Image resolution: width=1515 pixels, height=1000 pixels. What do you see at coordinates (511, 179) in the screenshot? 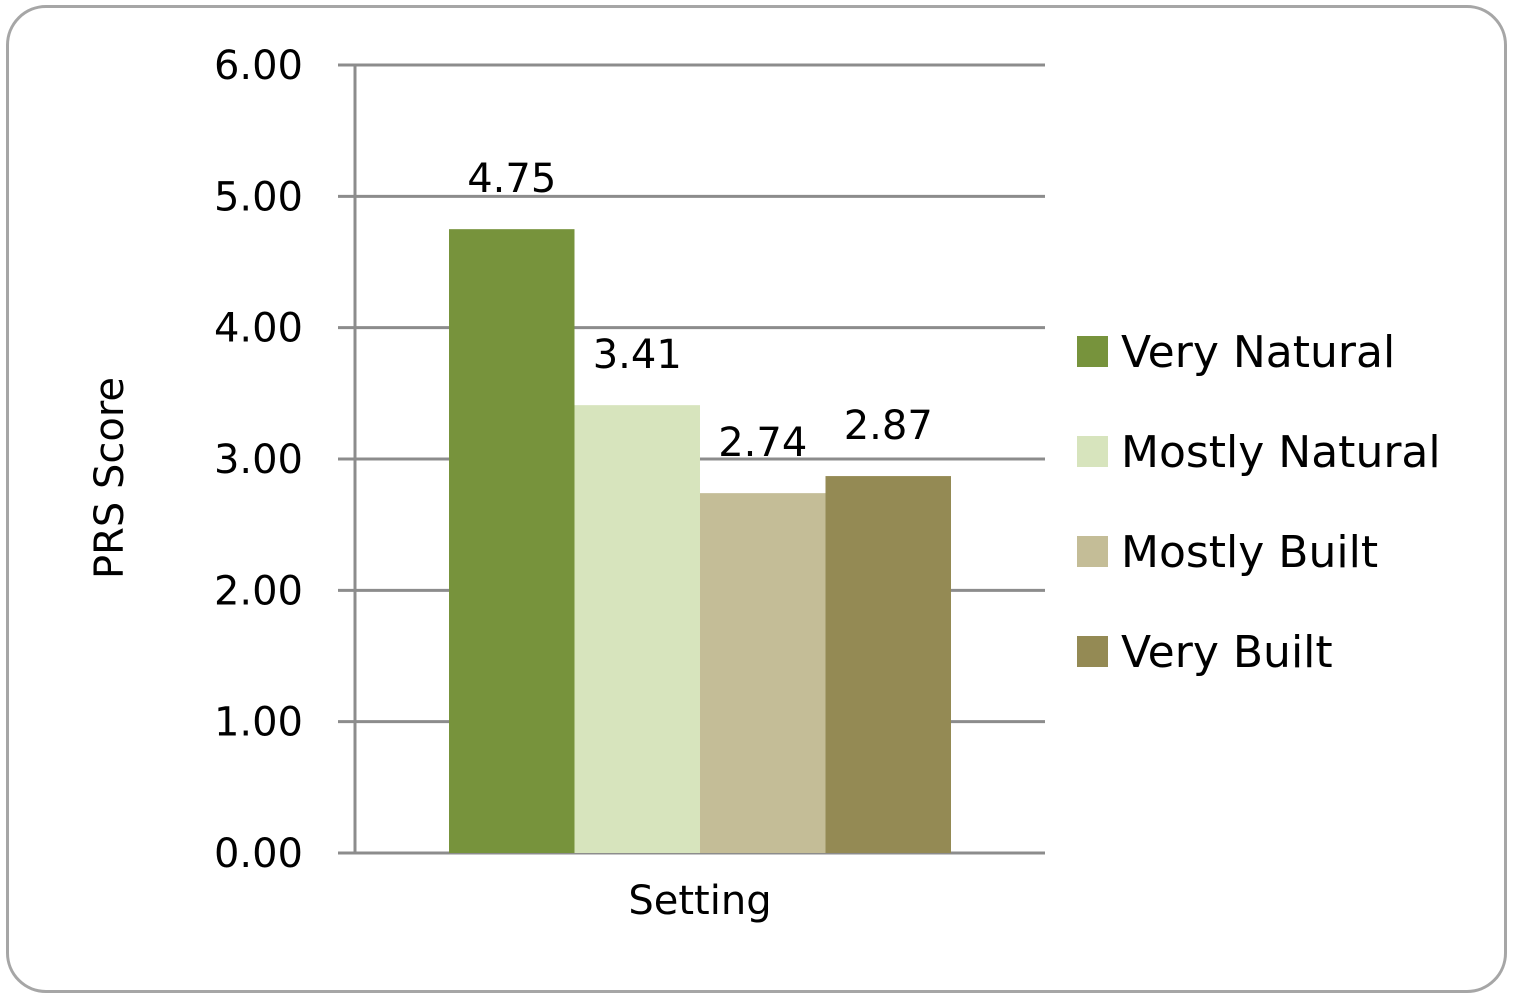
I see `data-label: 4.75` at bounding box center [511, 179].